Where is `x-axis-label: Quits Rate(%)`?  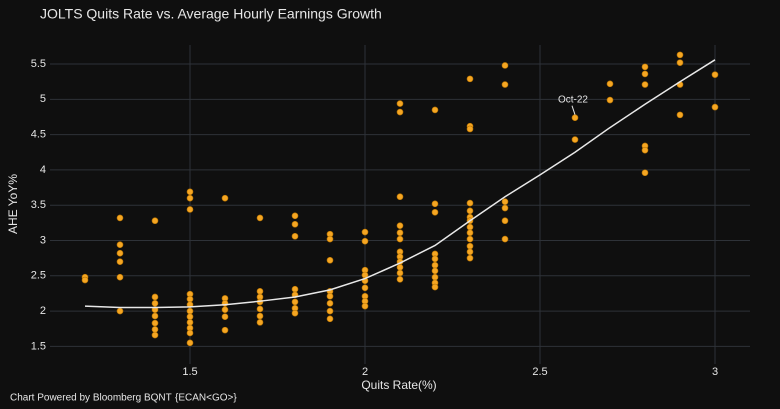 x-axis-label: Quits Rate(%) is located at coordinates (398, 385).